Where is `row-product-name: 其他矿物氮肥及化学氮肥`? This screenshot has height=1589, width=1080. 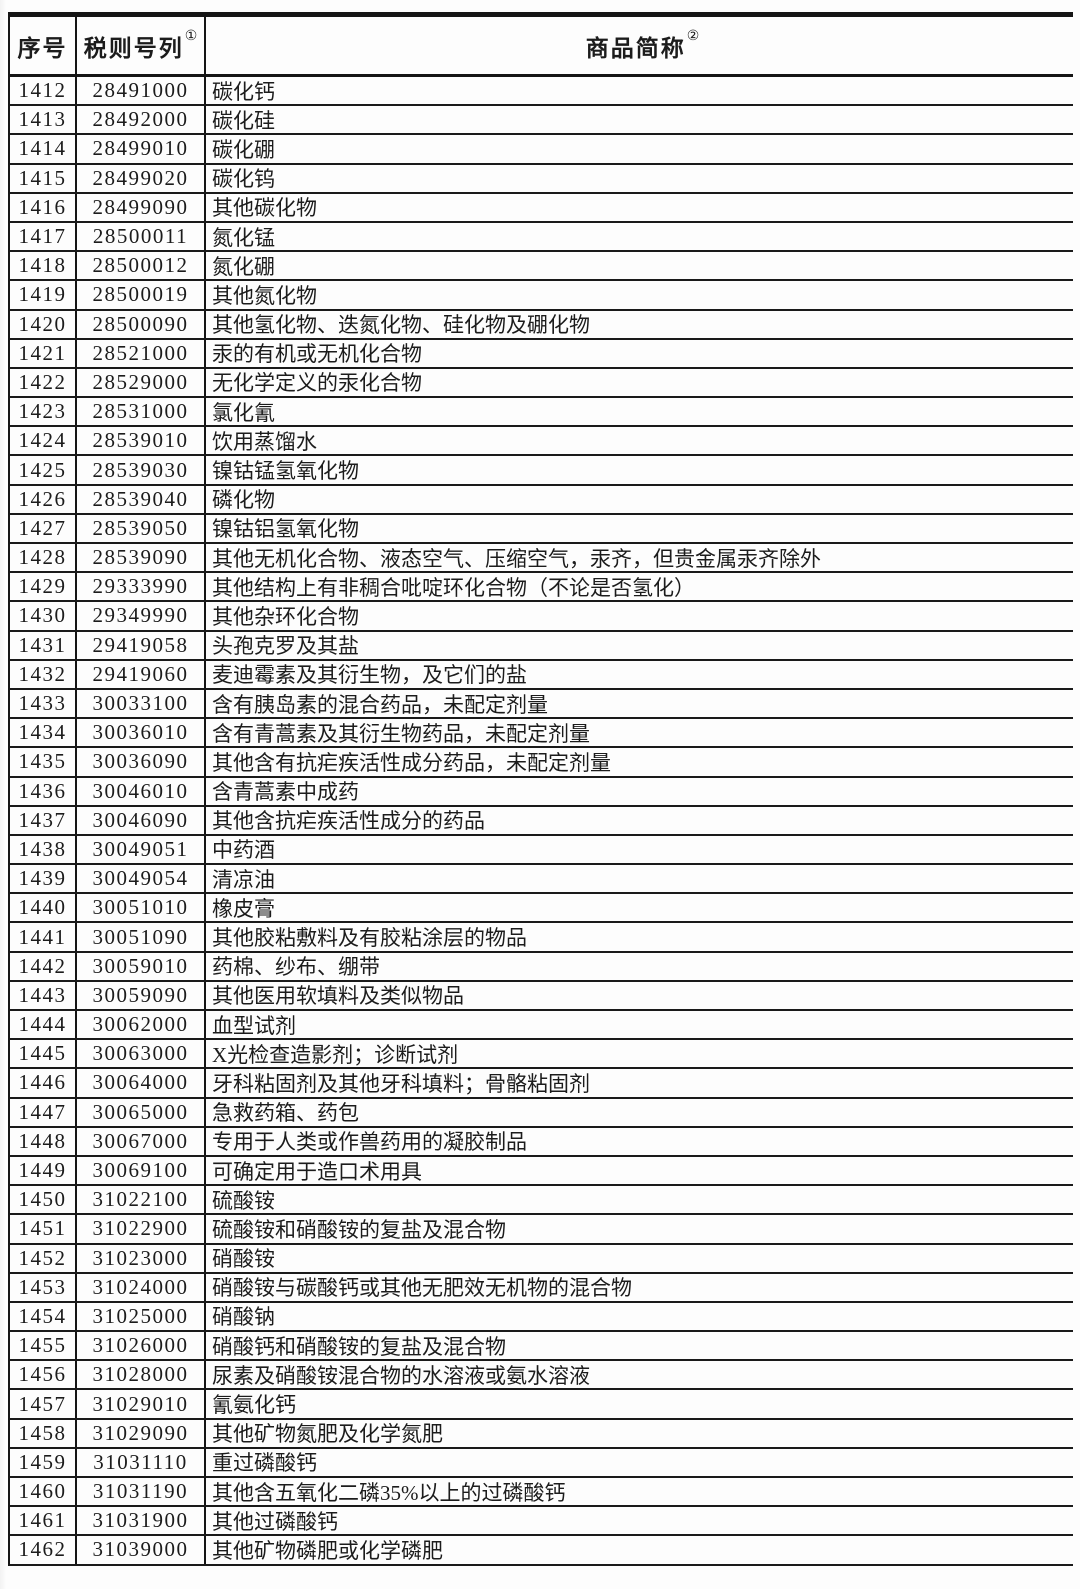 row-product-name: 其他矿物氮肥及化学氮肥 is located at coordinates (638, 1433).